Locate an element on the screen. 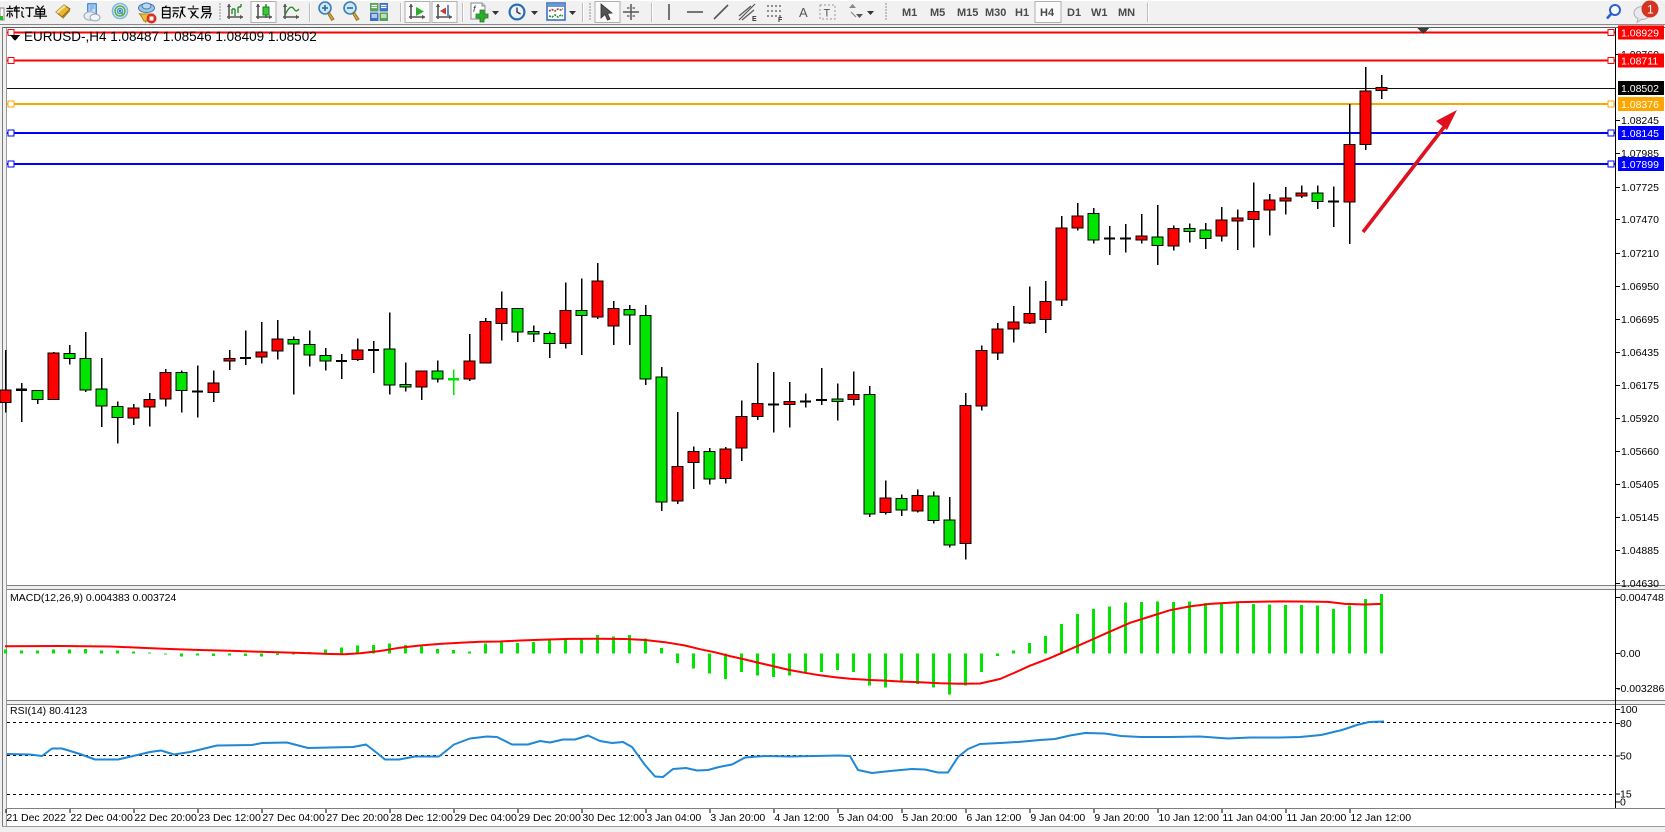 The height and width of the screenshot is (832, 1665). svg-text: 1.05920 is located at coordinates (1640, 419).